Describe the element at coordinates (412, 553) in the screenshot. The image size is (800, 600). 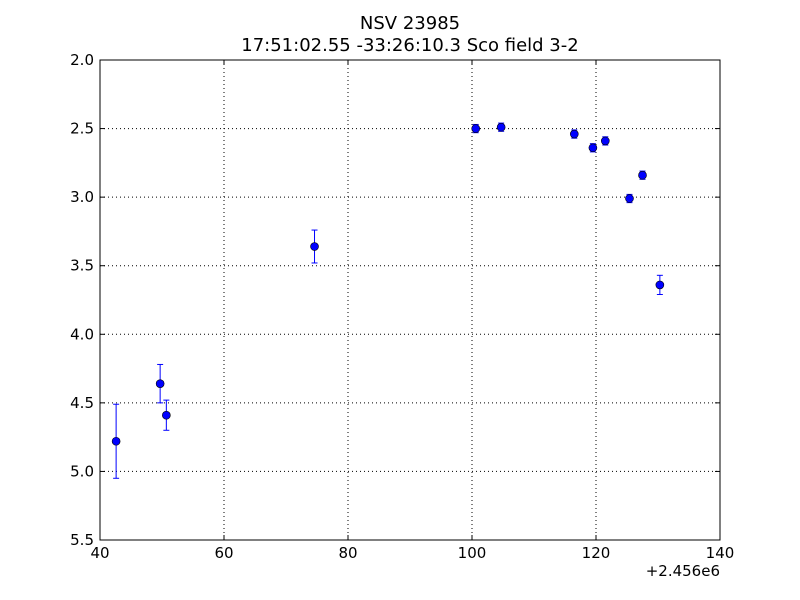
I see `x-tick-labels: 40 60 80 100 120 140` at that location.